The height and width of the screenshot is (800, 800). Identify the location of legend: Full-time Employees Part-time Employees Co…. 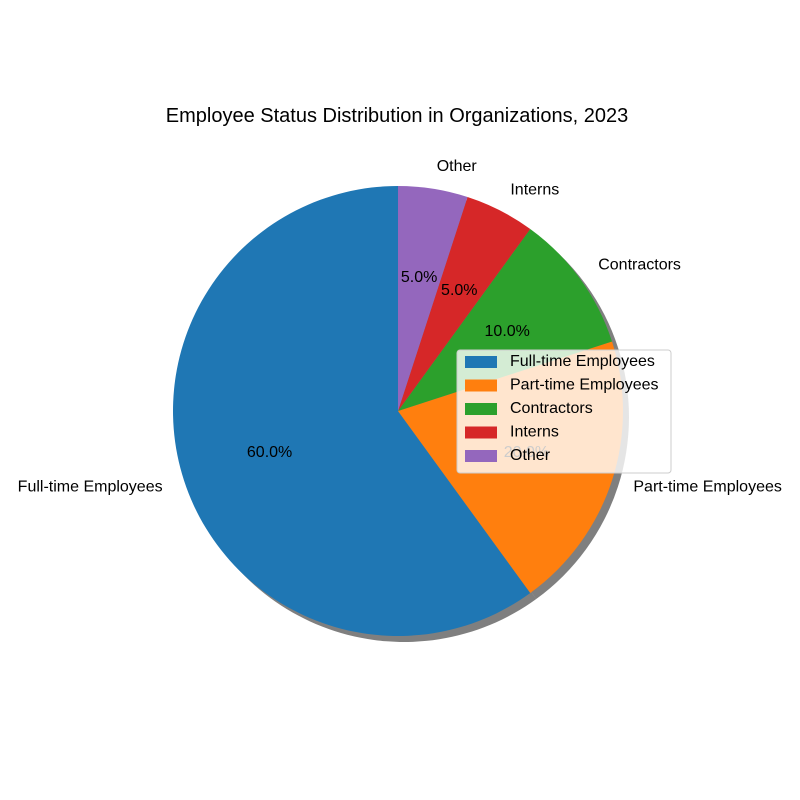
(564, 411).